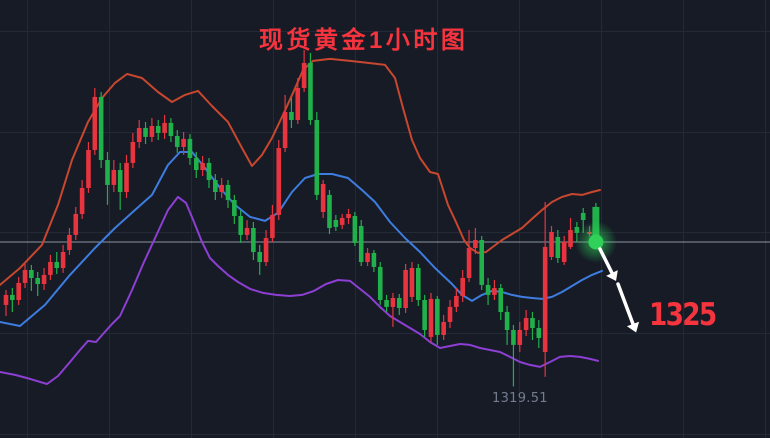 The height and width of the screenshot is (438, 770). Describe the element at coordinates (683, 315) in the screenshot. I see `price-target-label: 1325` at that location.